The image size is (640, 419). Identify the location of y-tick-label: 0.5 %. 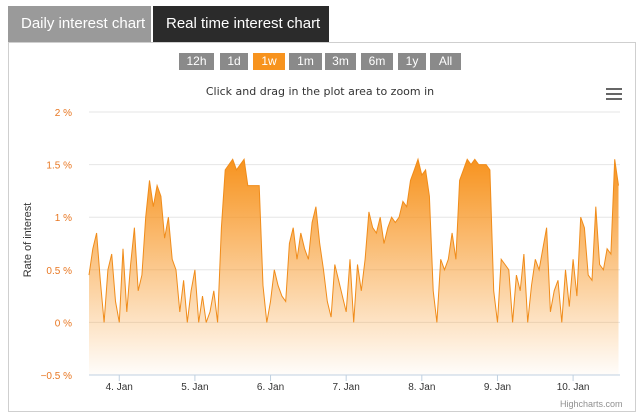
(59, 271).